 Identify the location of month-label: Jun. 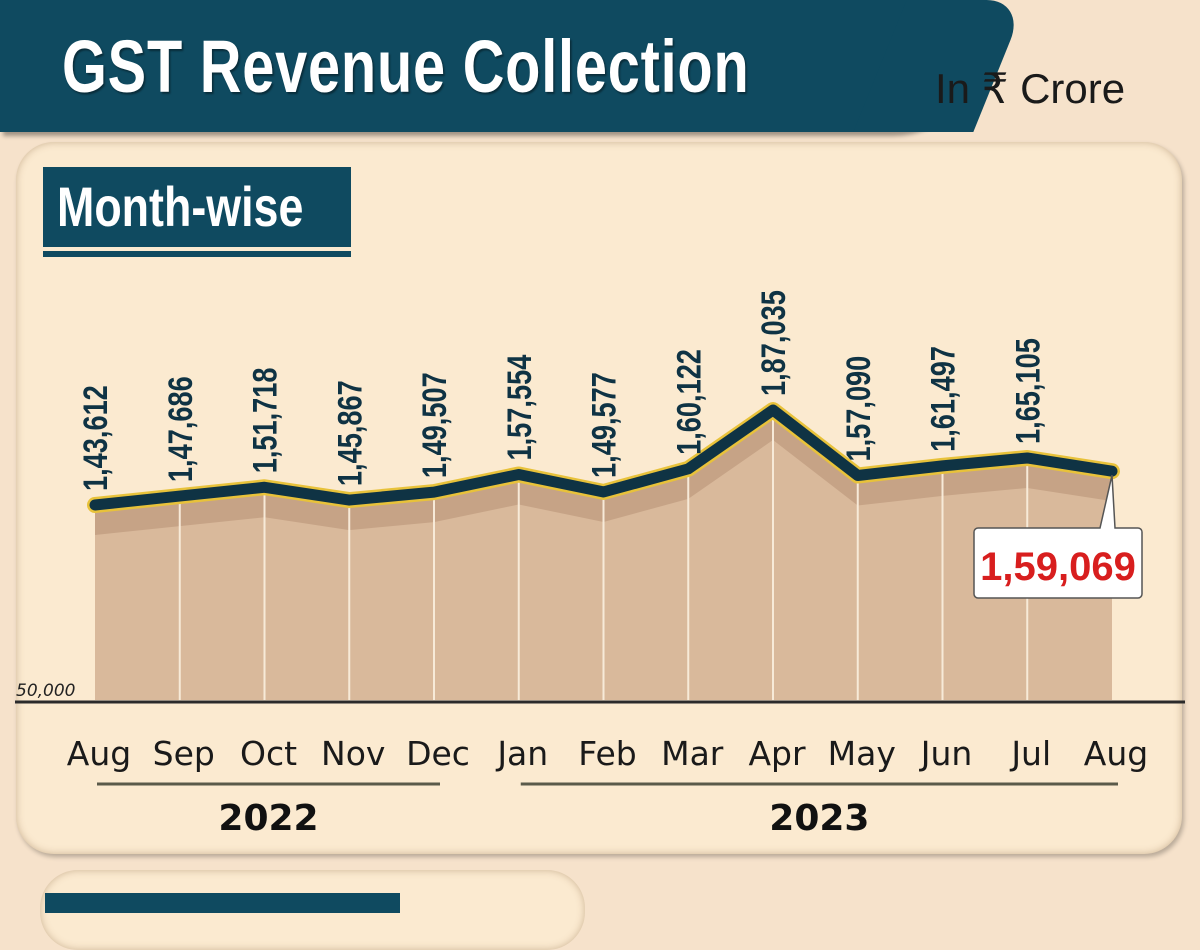
(946, 753).